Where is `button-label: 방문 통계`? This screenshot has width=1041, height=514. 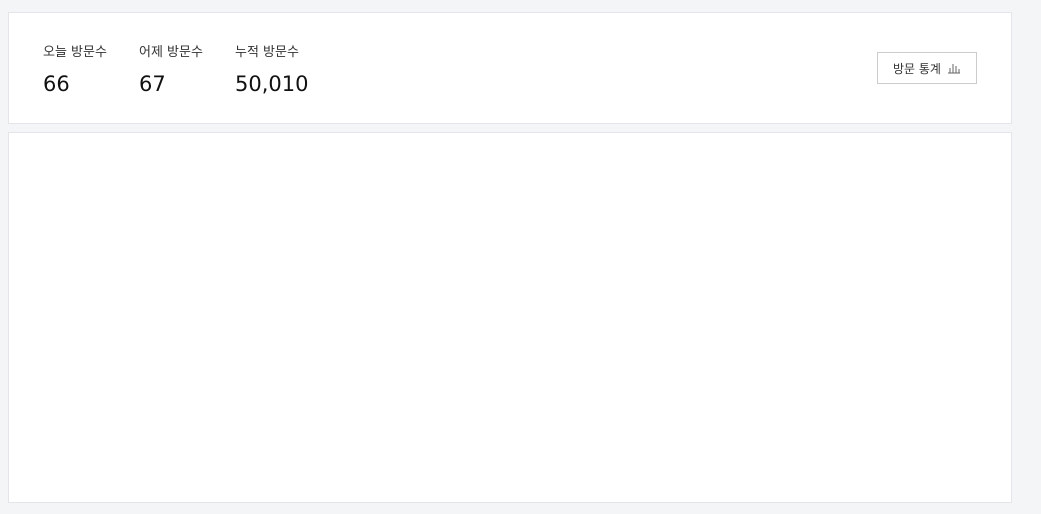 button-label: 방문 통계 is located at coordinates (917, 68).